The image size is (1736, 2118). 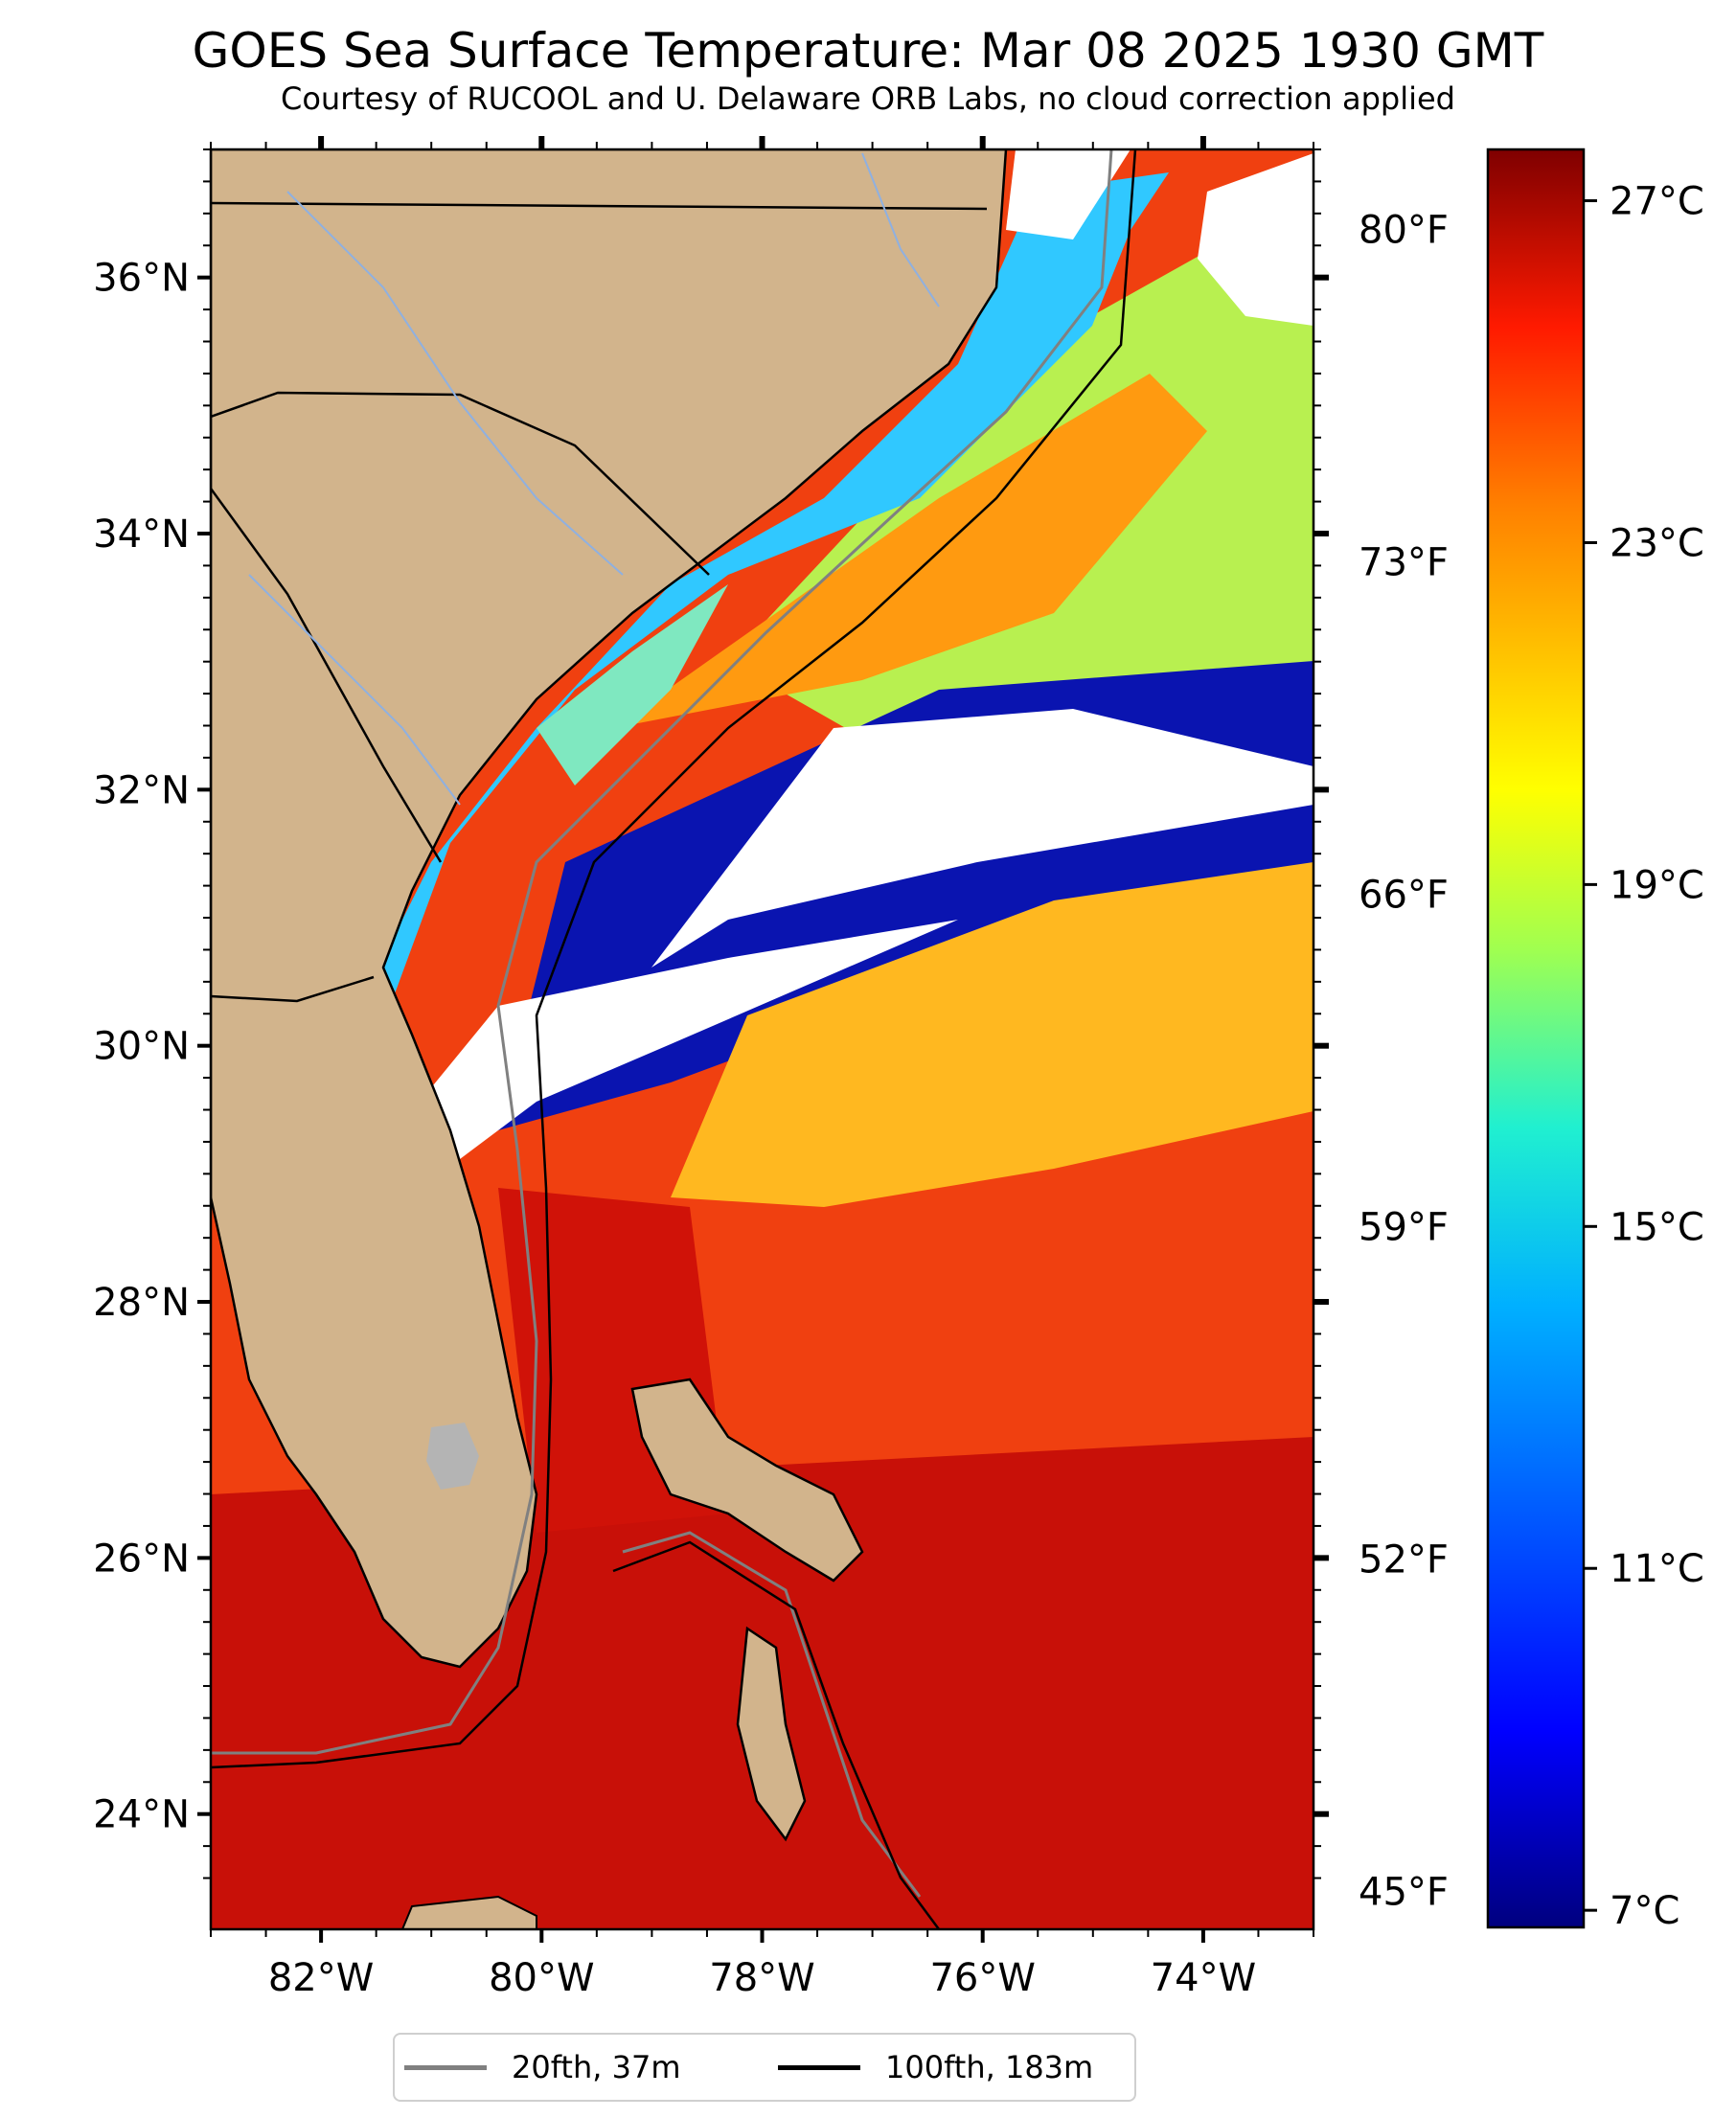 What do you see at coordinates (141, 1047) in the screenshot?
I see `lat-tick-label: 30°N` at bounding box center [141, 1047].